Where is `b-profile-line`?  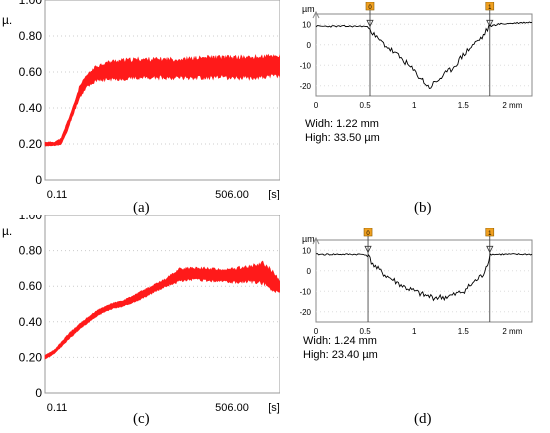 b-profile-line is located at coordinates (424, 55).